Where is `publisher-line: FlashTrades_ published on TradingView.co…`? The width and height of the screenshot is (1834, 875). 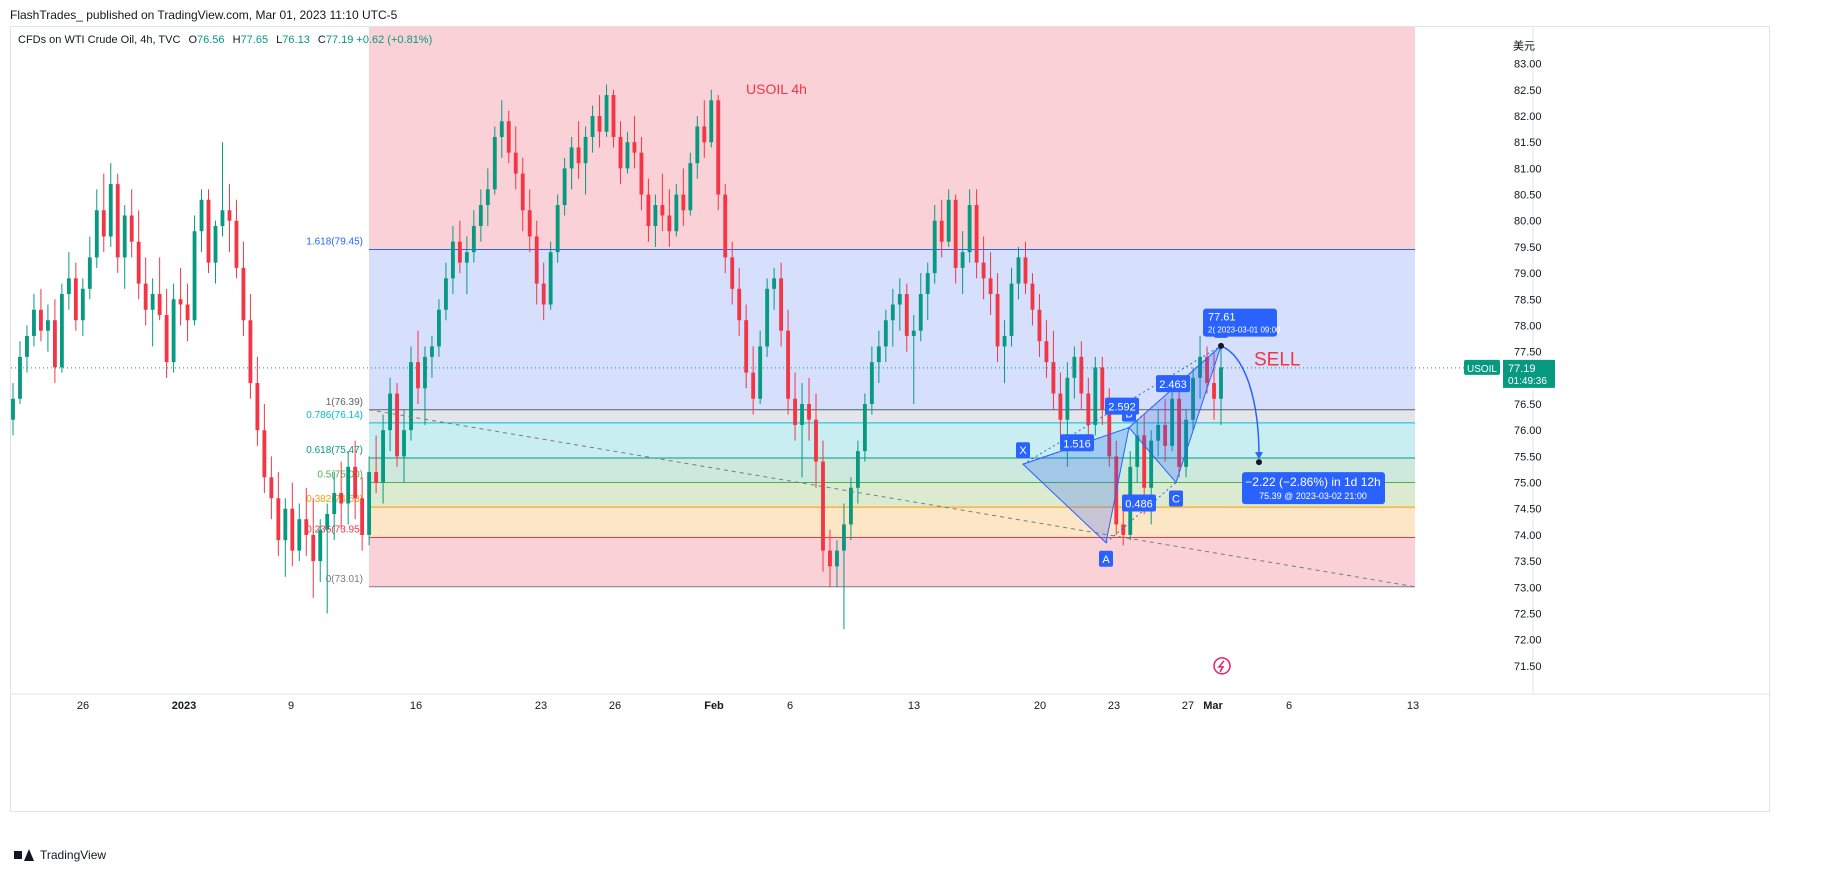 publisher-line: FlashTrades_ published on TradingView.co… is located at coordinates (204, 15).